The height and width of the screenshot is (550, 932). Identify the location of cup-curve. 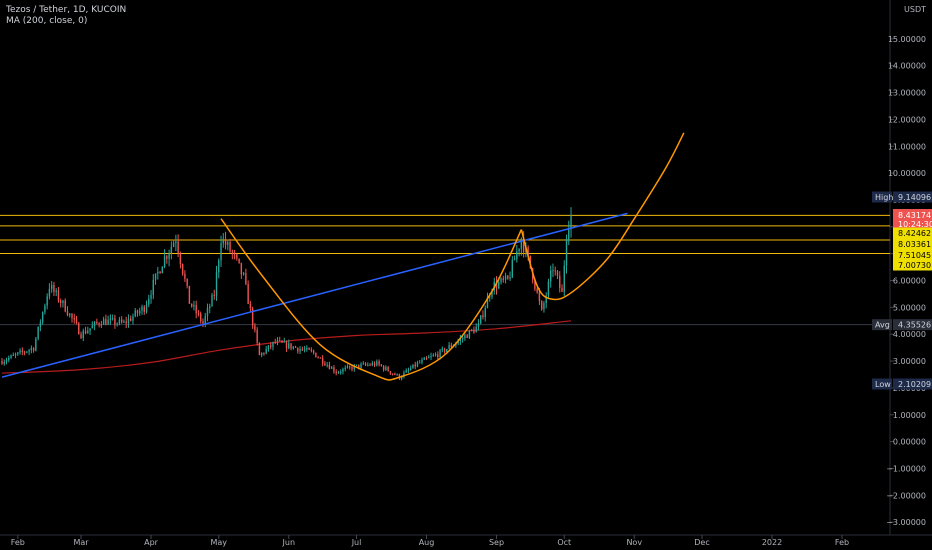
(371, 299).